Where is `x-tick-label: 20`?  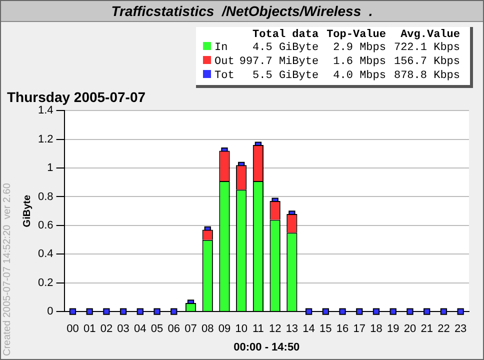
x-tick-label: 20 is located at coordinates (410, 329).